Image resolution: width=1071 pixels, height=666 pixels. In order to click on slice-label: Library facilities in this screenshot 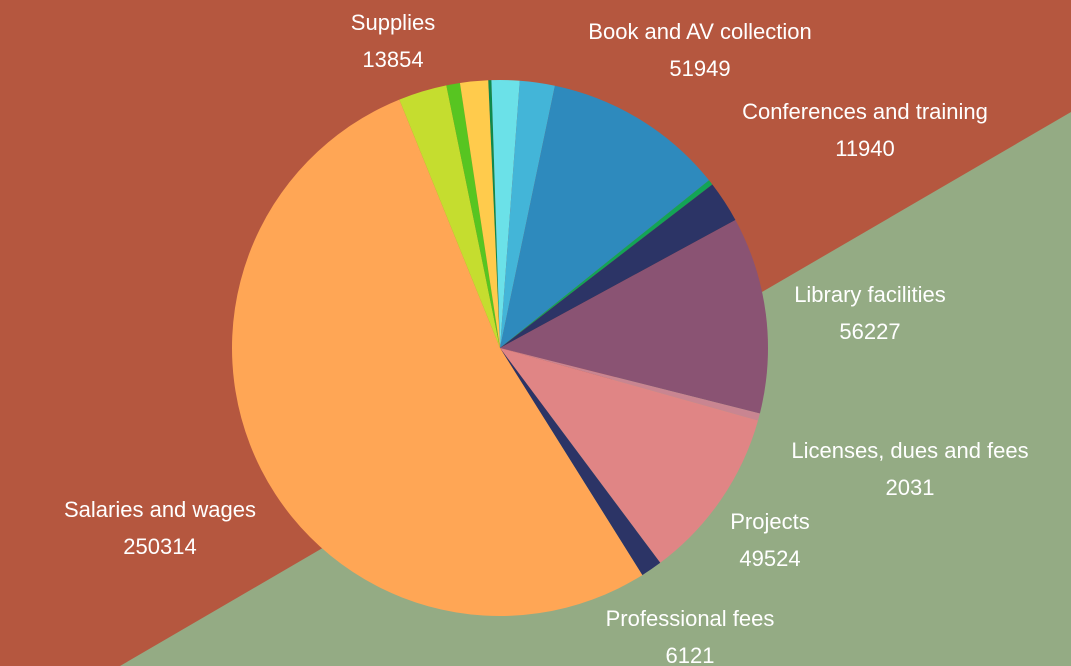, I will do `click(870, 294)`.